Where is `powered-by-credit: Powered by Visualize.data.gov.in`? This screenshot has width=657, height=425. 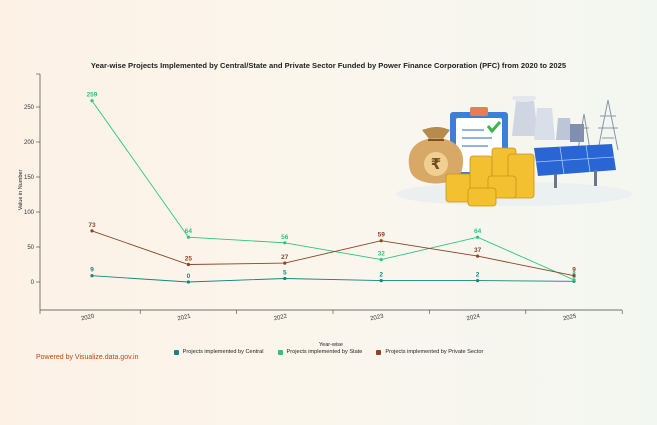
powered-by-credit: Powered by Visualize.data.gov.in is located at coordinates (87, 357).